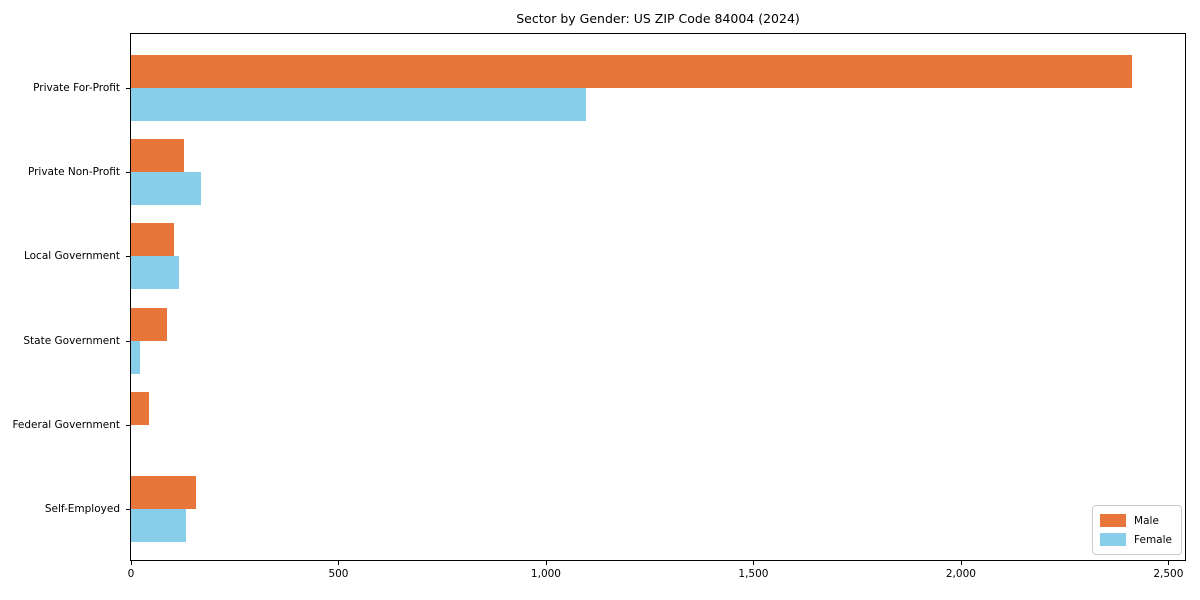 The width and height of the screenshot is (1200, 600). Describe the element at coordinates (1168, 574) in the screenshot. I see `x-tick-label: 2,500` at that location.